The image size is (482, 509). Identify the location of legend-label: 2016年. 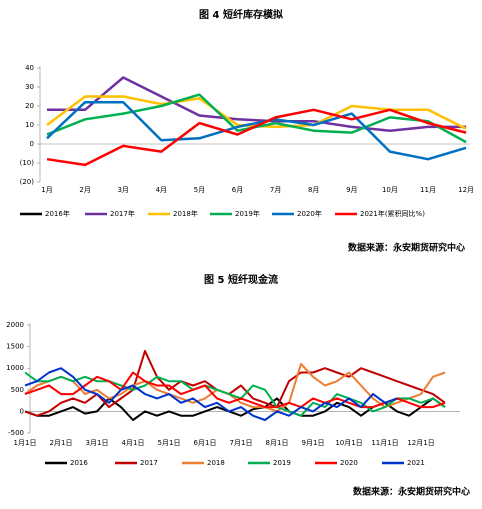
(57, 213).